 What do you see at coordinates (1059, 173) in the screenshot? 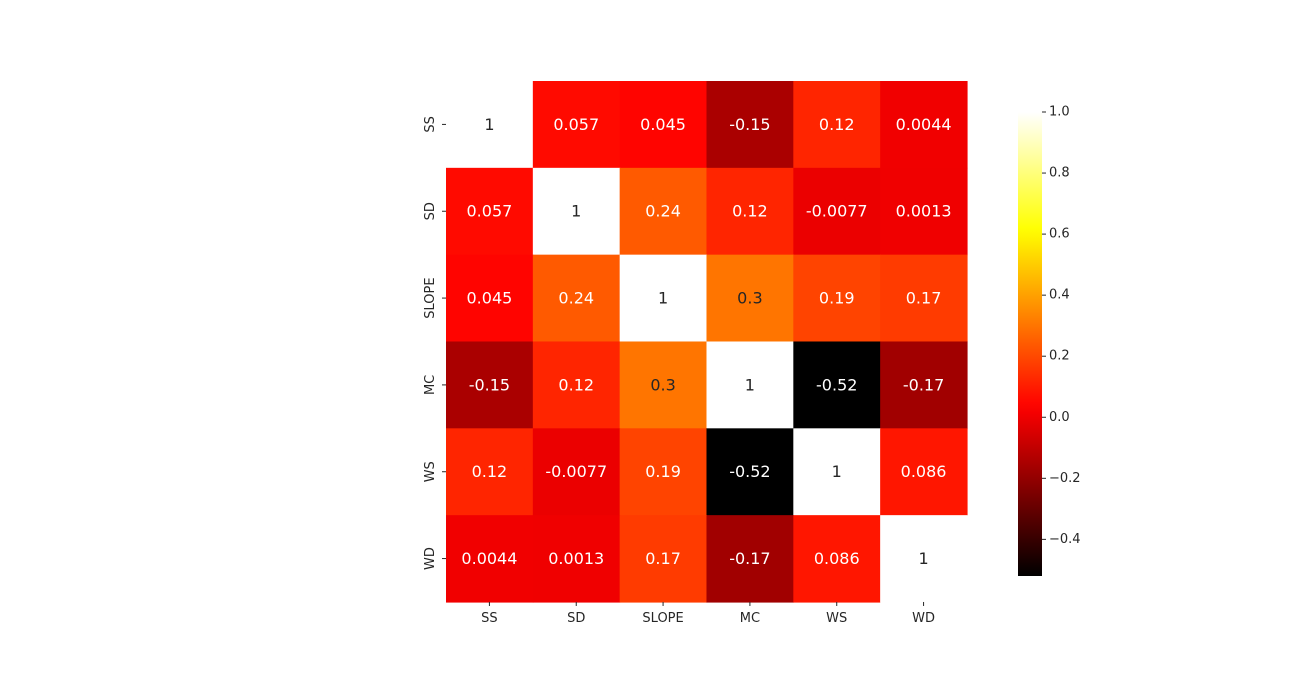
I see `colorbar-tick-label: 0.8` at bounding box center [1059, 173].